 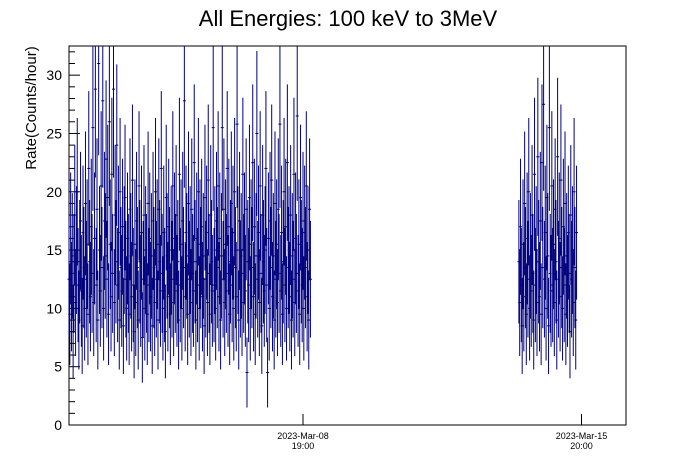 I want to click on y-tick-label: 10, so click(x=54, y=308).